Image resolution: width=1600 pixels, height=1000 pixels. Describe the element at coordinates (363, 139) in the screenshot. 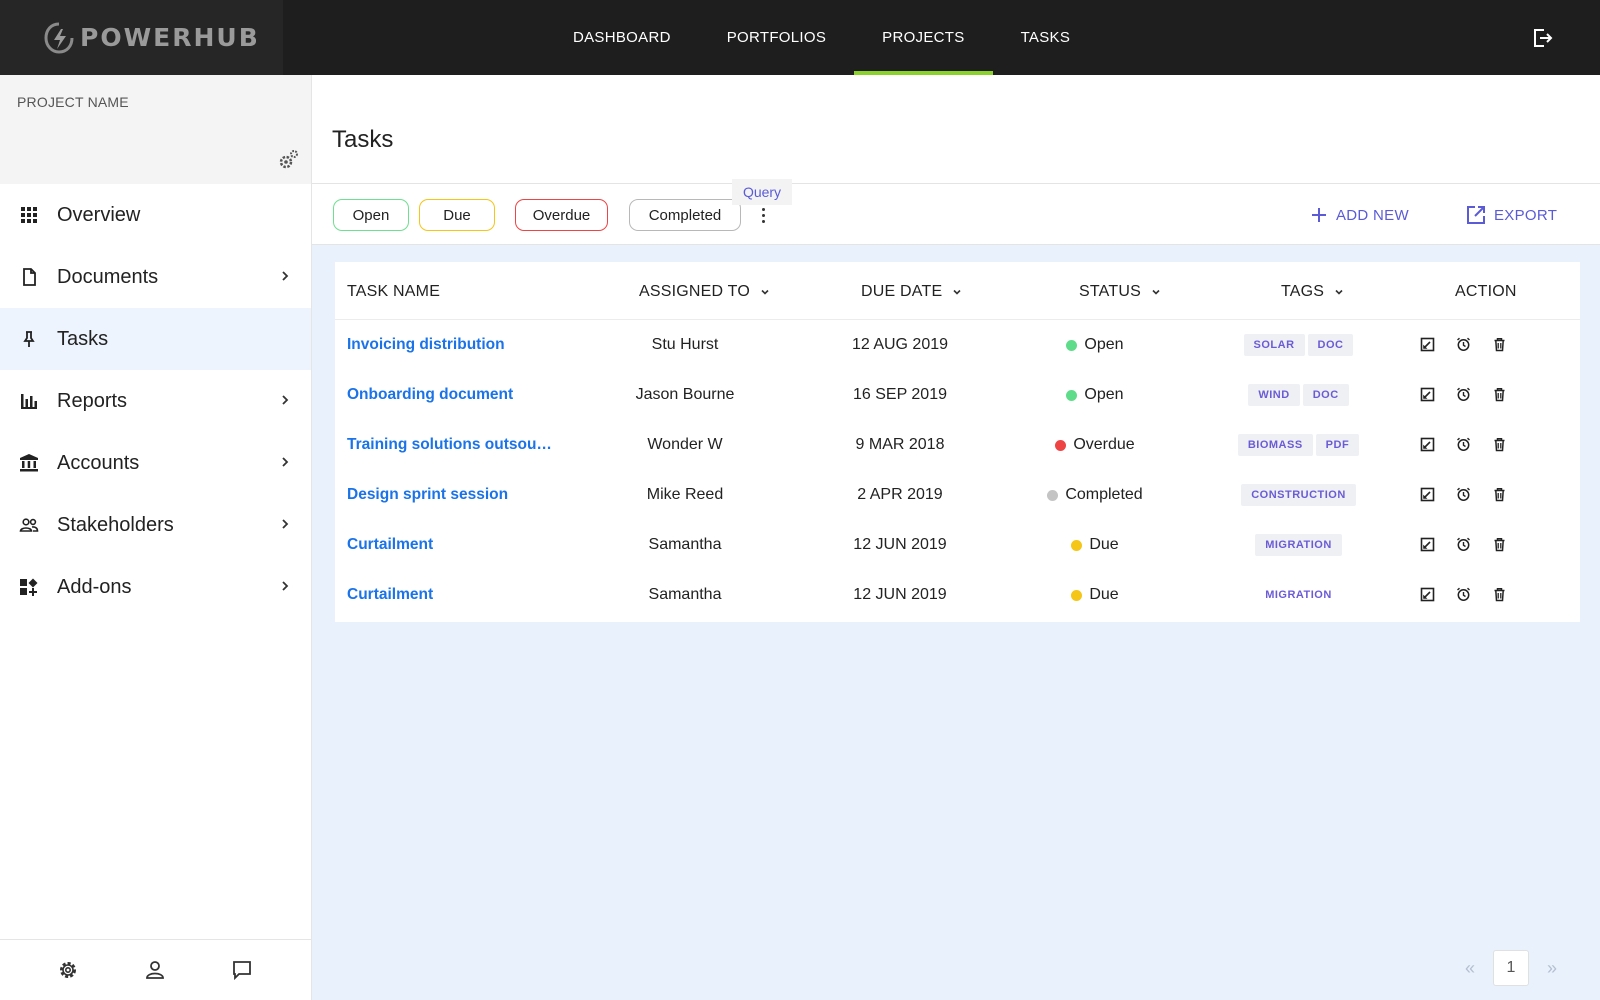

I see `page-title: Tasks` at that location.